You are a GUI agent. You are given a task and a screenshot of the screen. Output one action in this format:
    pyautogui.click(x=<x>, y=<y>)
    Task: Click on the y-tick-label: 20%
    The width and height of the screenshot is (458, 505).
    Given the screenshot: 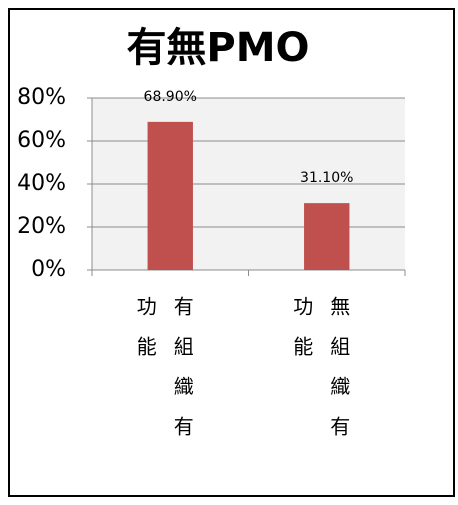 What is the action you would take?
    pyautogui.click(x=41, y=226)
    